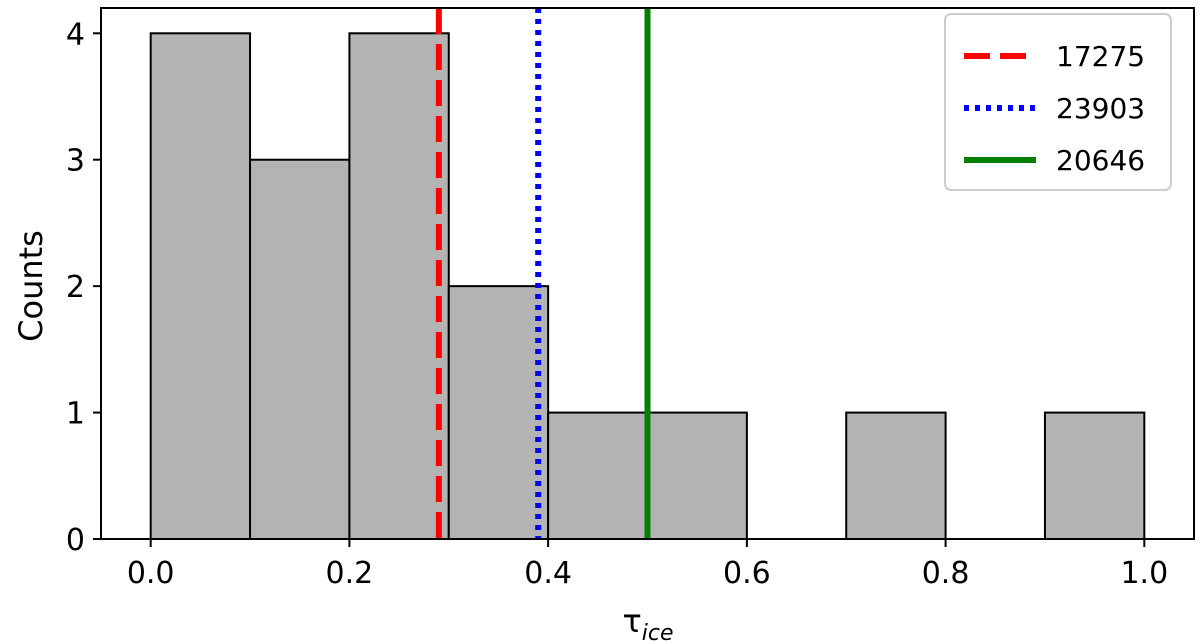 Image resolution: width=1200 pixels, height=644 pixels. I want to click on x-axis: 0.0 0.2 0.4 0.6 0.8 1.0, so click(647, 565).